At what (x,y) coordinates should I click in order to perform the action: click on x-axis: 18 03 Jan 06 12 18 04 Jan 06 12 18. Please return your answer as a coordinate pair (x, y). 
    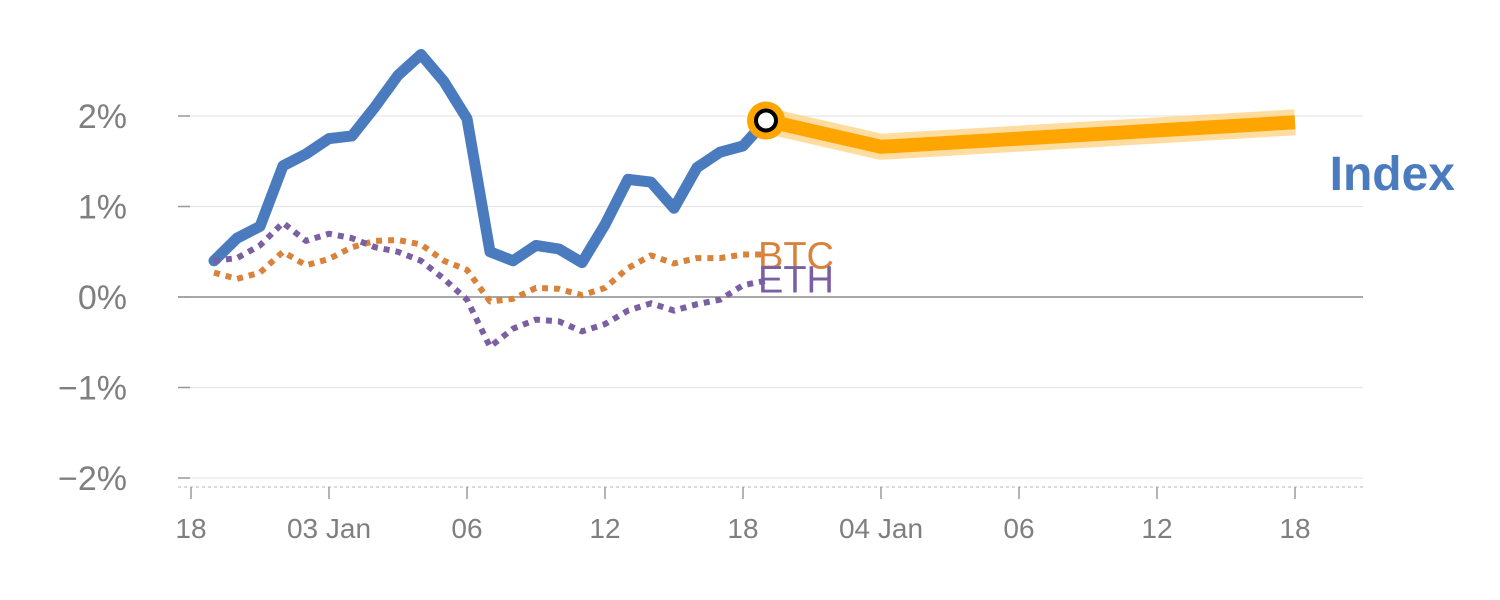
    Looking at the image, I should click on (743, 515).